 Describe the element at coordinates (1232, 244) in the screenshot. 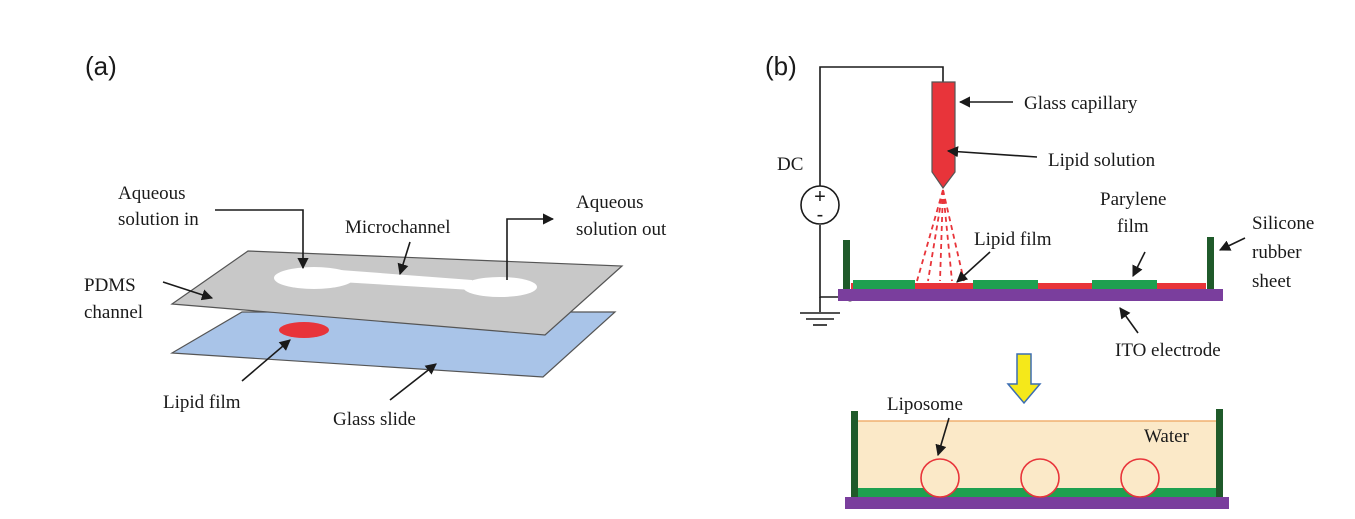

I see `arrow-silicone` at that location.